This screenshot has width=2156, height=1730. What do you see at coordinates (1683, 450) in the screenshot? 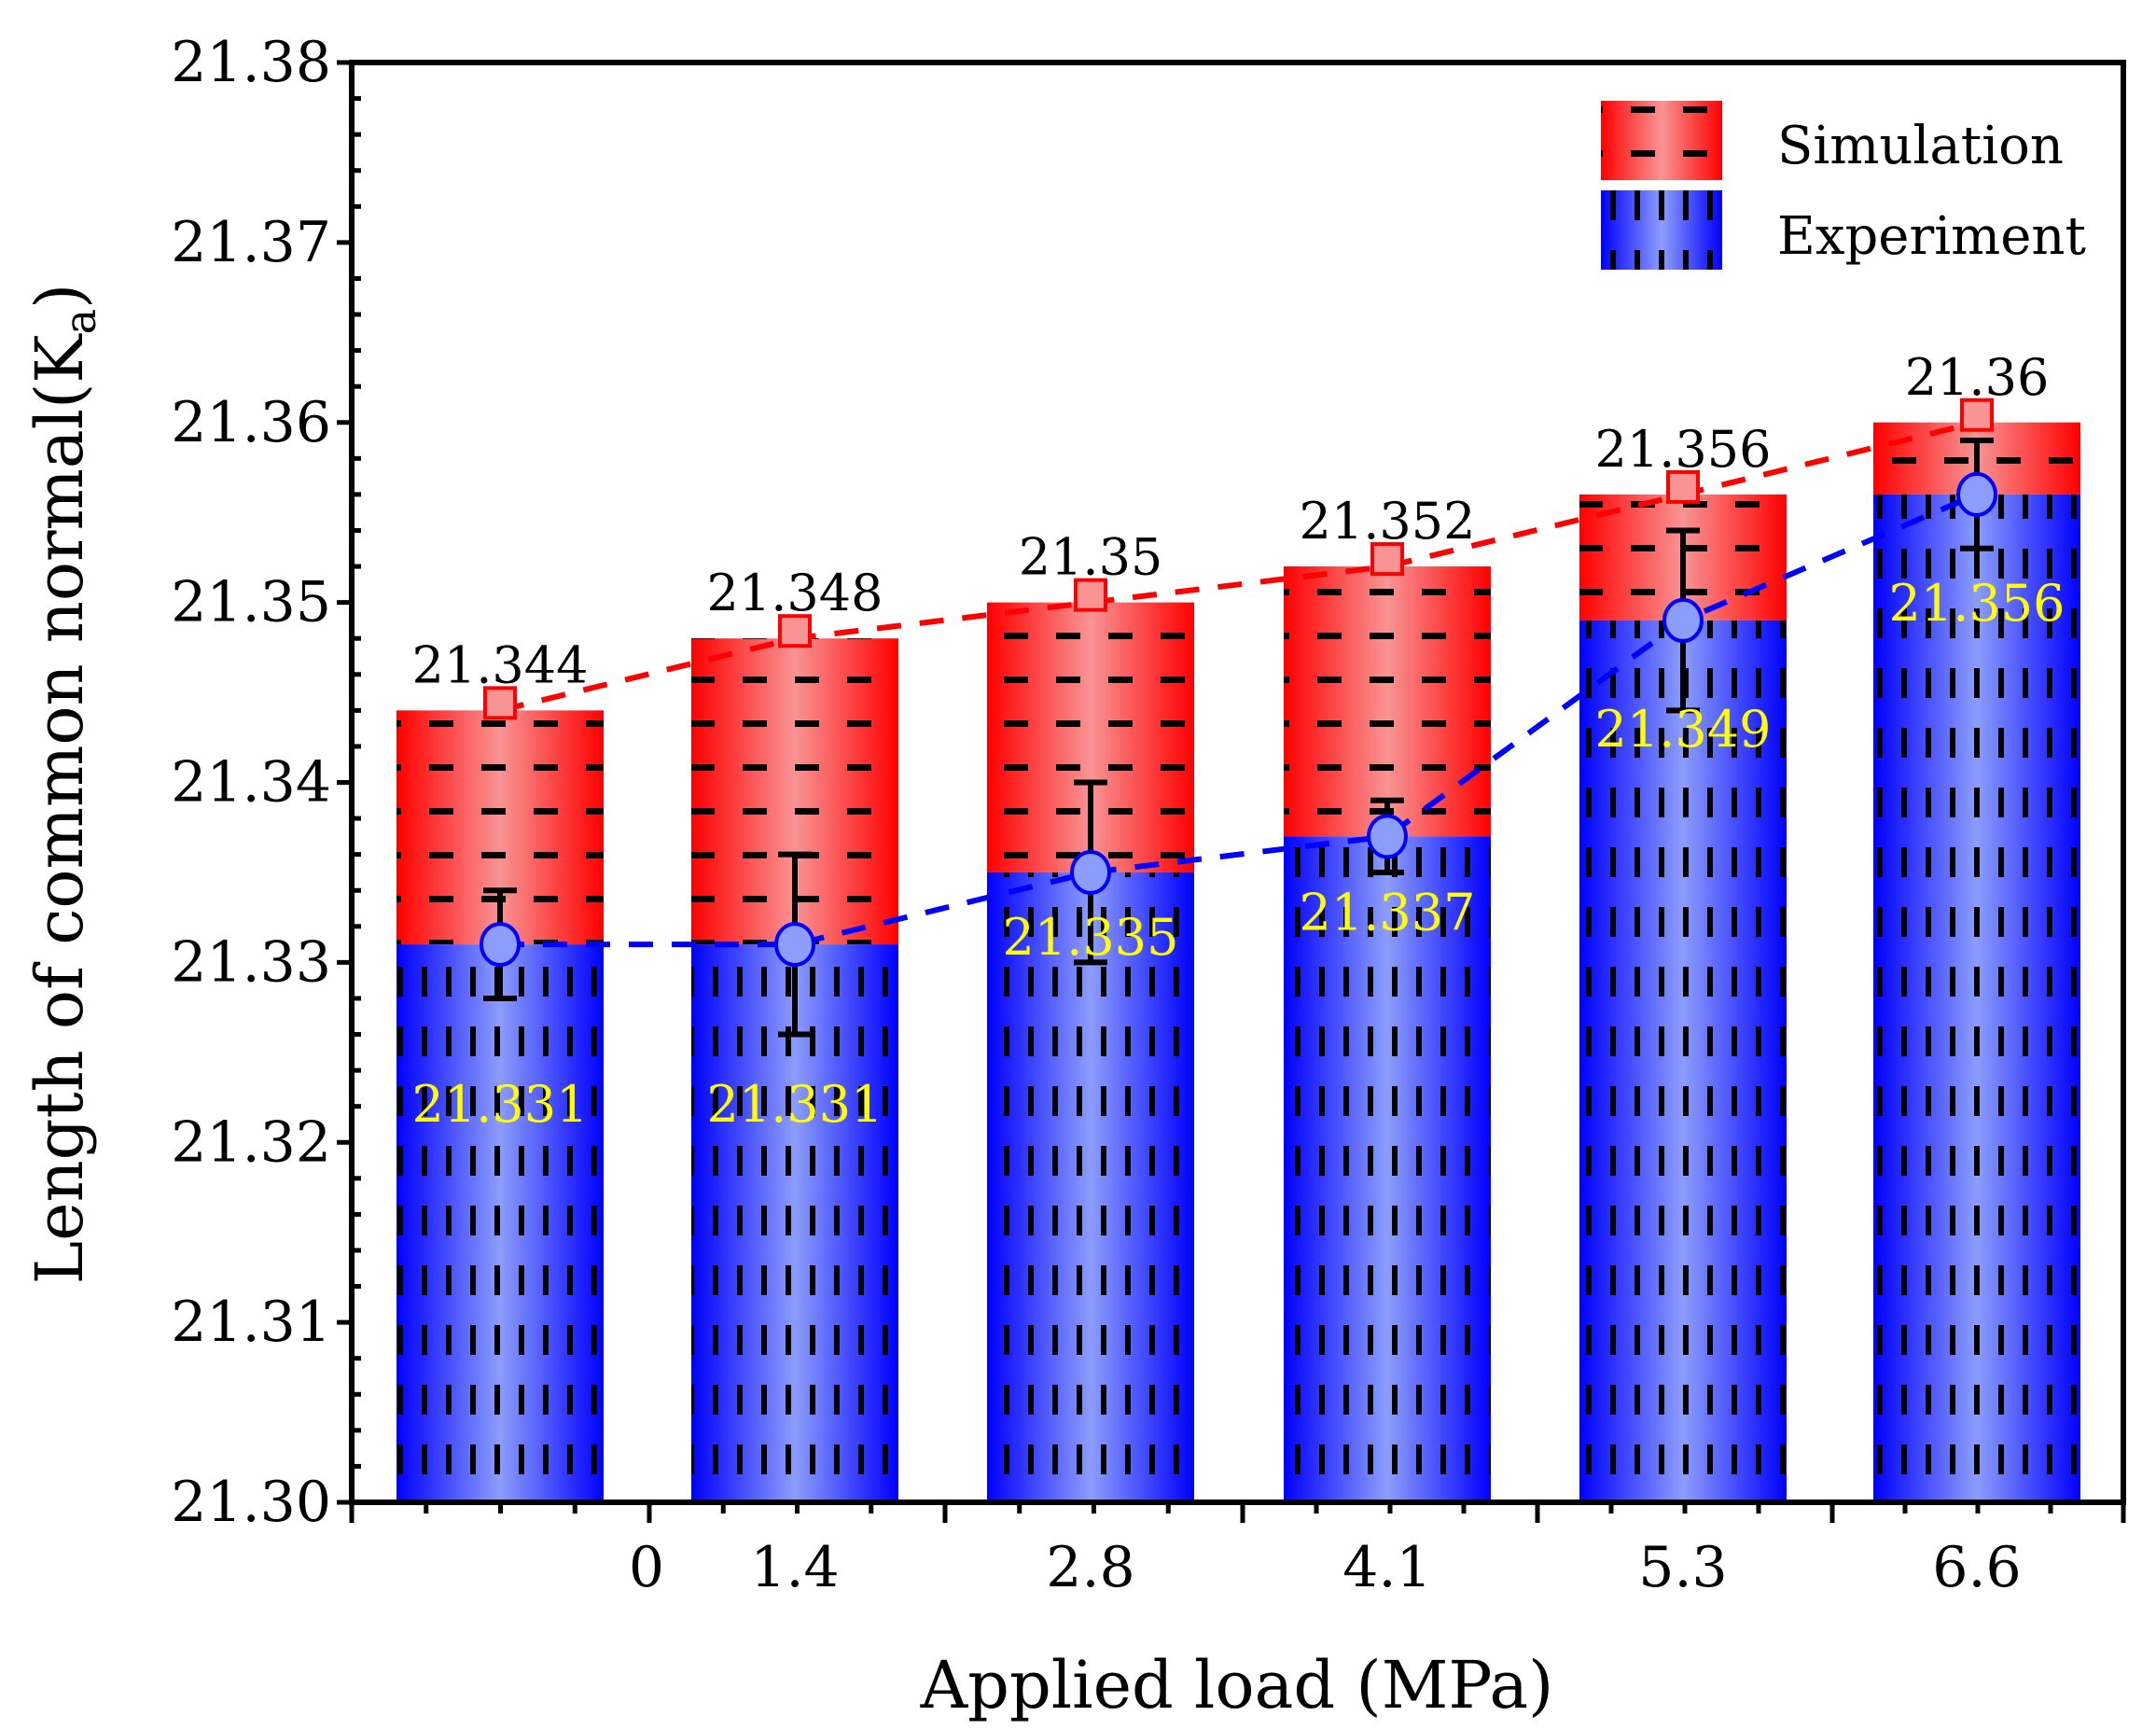
I see `simulation-value-label: 21.356` at bounding box center [1683, 450].